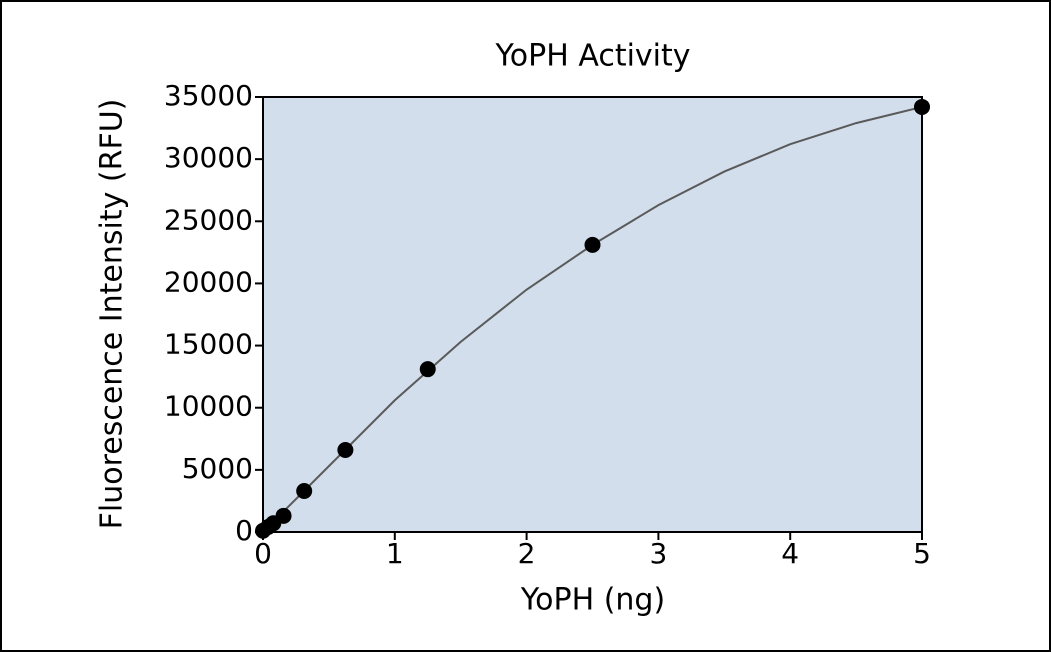 The width and height of the screenshot is (1051, 652). What do you see at coordinates (208, 344) in the screenshot?
I see `y-tick-label: 15000` at bounding box center [208, 344].